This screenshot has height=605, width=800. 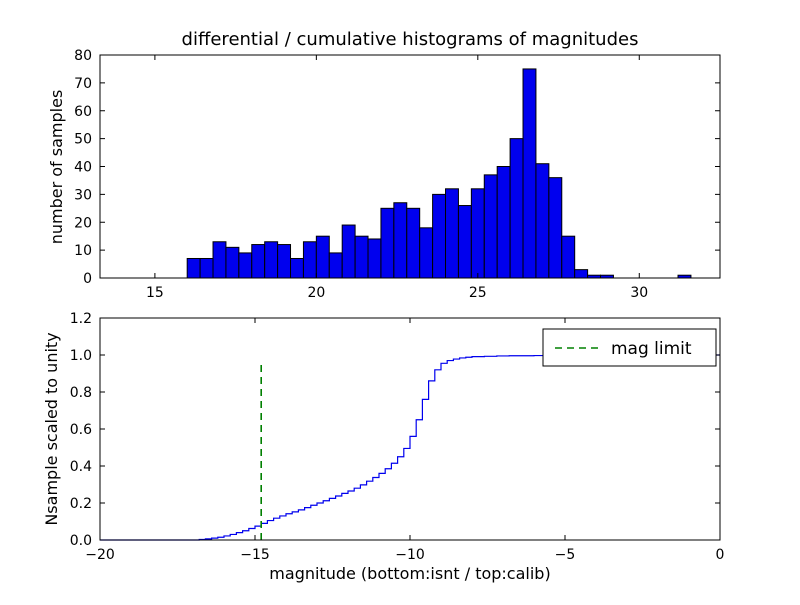 What do you see at coordinates (478, 293) in the screenshot?
I see `x-tick-label: 25` at bounding box center [478, 293].